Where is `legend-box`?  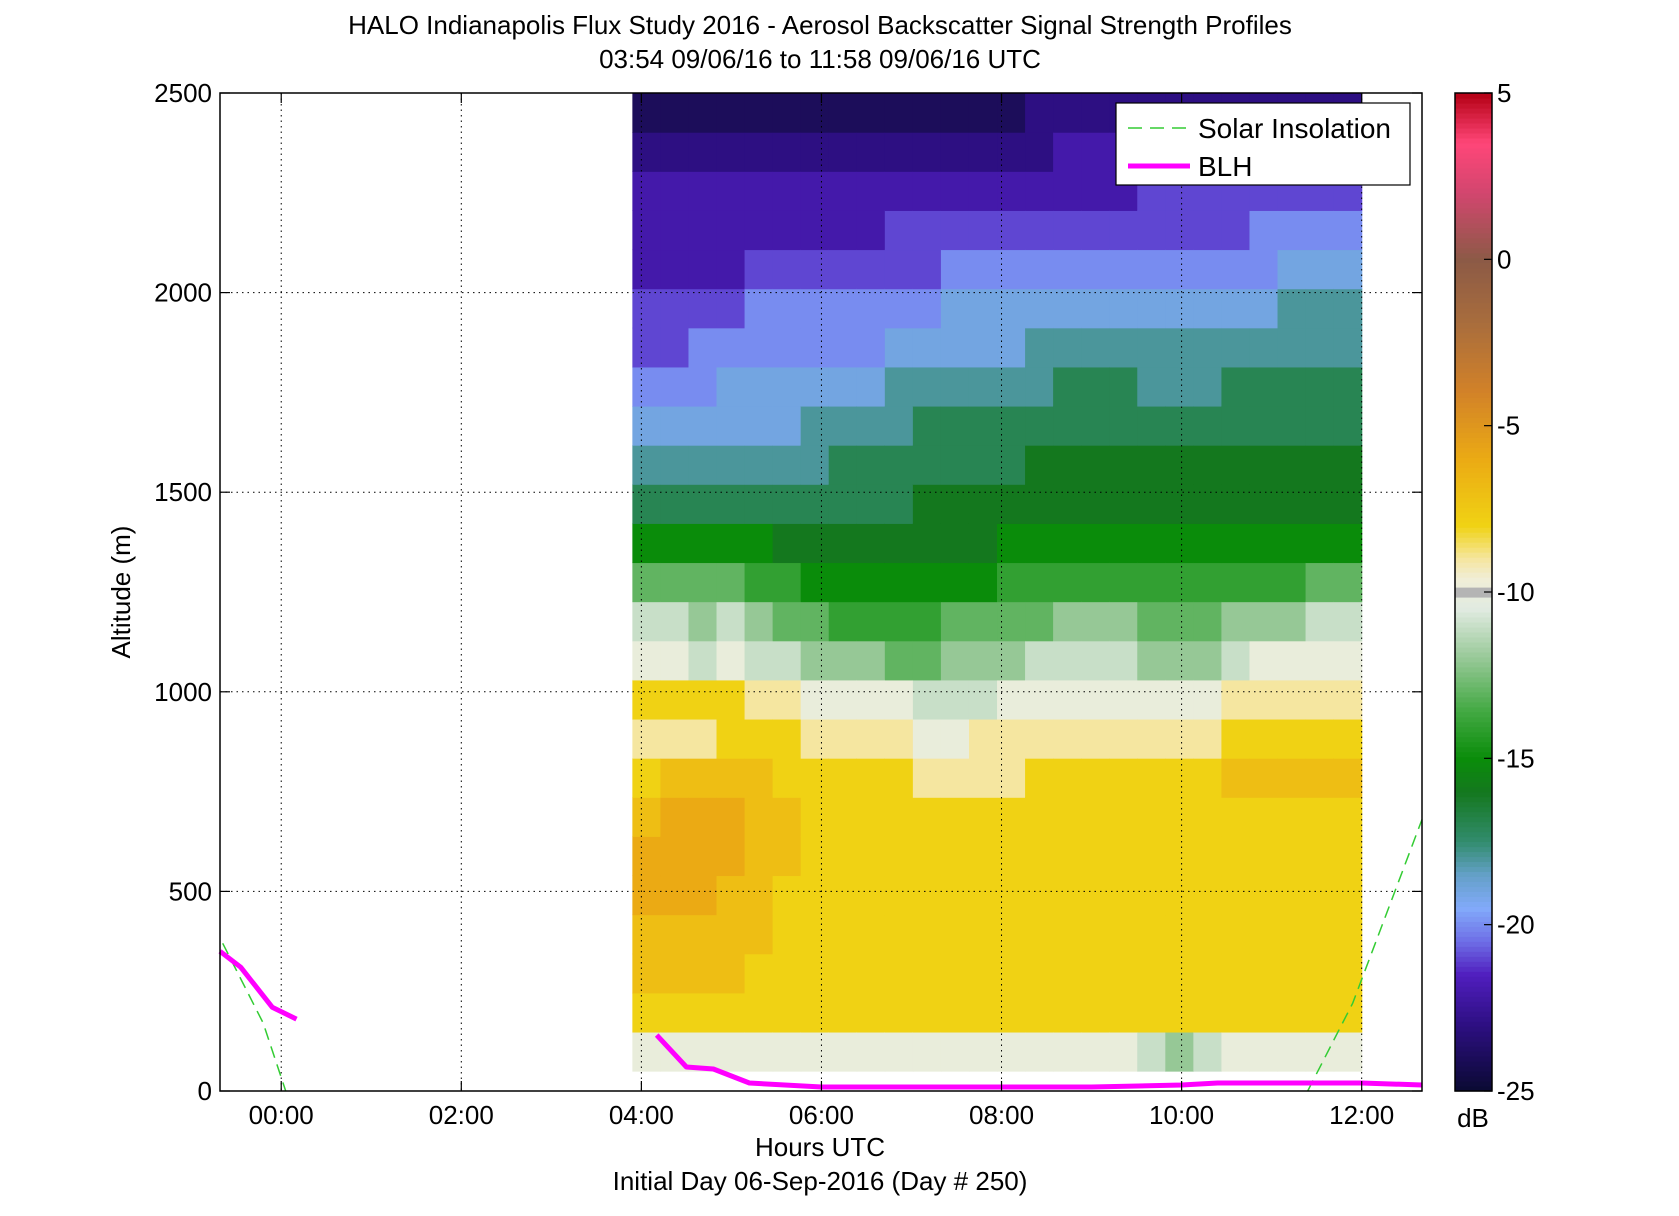 legend-box is located at coordinates (1263, 144).